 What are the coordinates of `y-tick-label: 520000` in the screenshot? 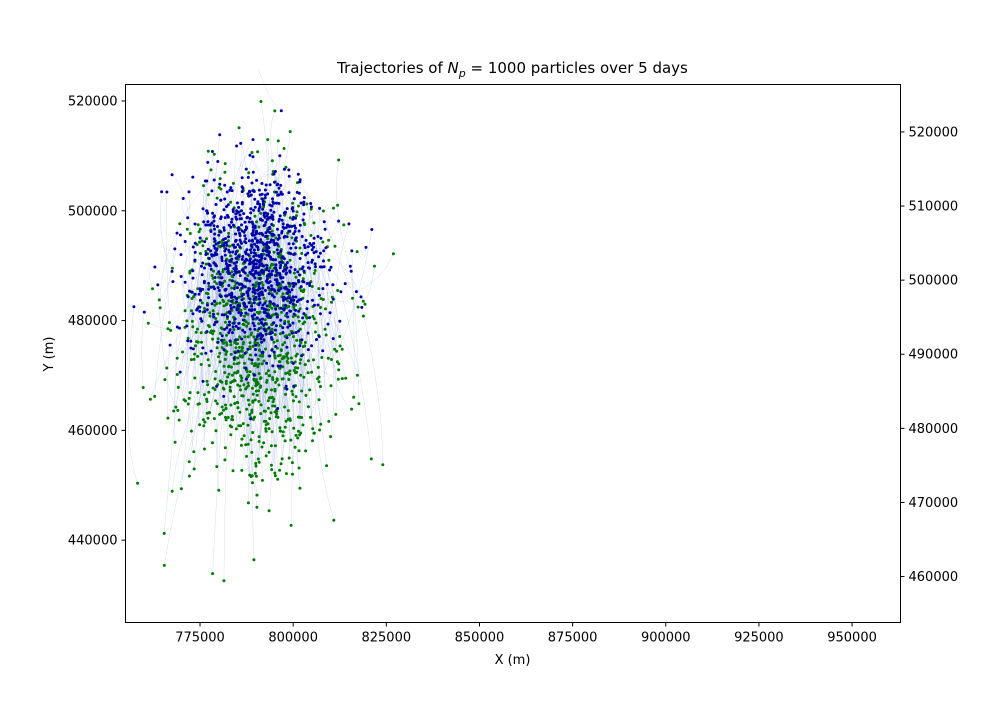 It's located at (93, 101).